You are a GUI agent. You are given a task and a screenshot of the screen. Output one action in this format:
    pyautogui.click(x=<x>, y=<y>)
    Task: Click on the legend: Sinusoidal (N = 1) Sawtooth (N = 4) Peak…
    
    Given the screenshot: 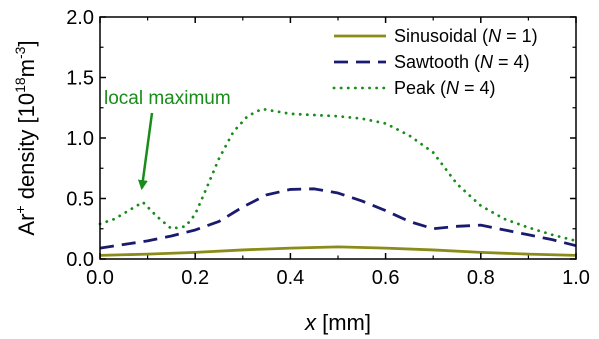 What is the action you would take?
    pyautogui.click(x=435, y=62)
    